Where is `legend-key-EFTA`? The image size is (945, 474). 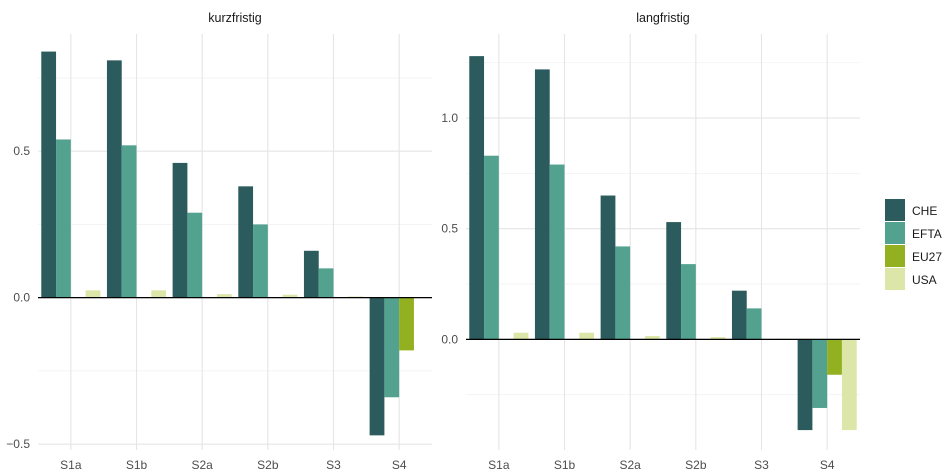
legend-key-EFTA is located at coordinates (895, 233).